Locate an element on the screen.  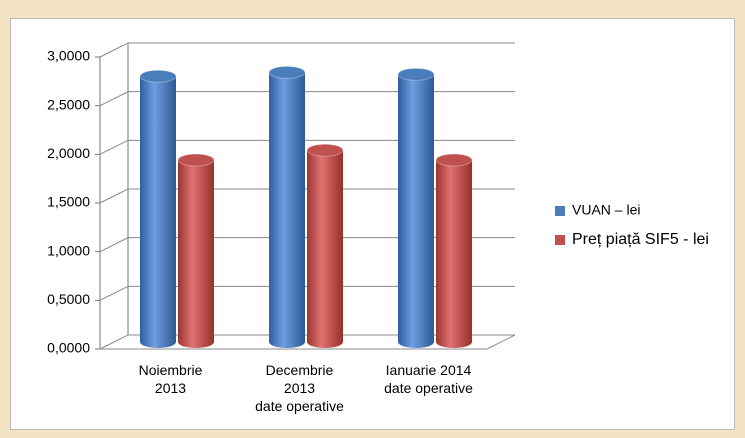
x-tick-label: Noiembrie 2013 is located at coordinates (170, 379).